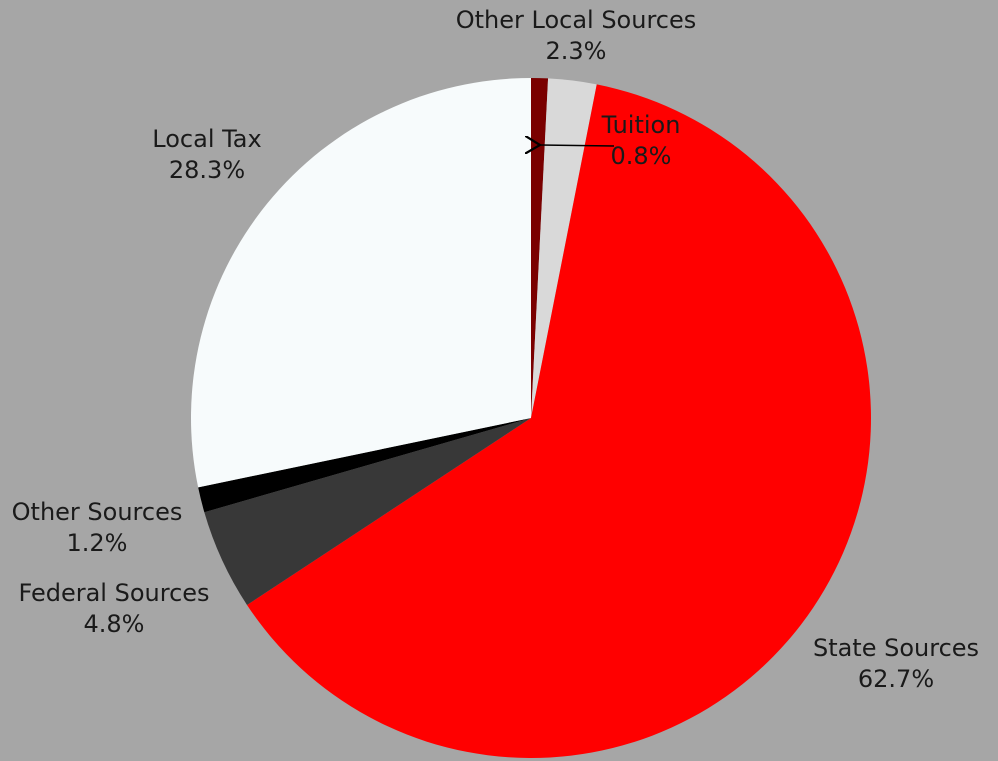  Describe the element at coordinates (97, 512) in the screenshot. I see `slice-label-other-sources: Other Sources` at that location.